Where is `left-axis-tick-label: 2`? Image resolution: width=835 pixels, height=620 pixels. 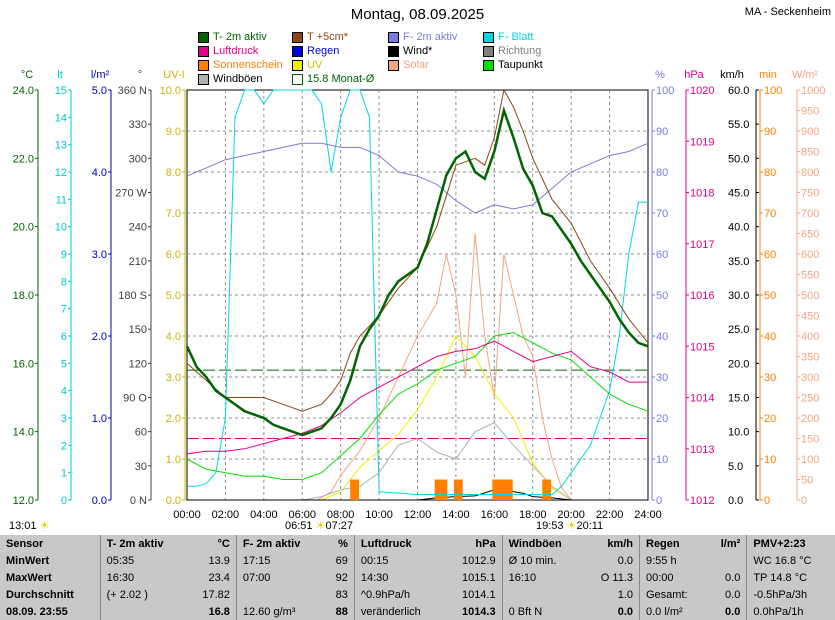
left-axis-tick-label: 2 is located at coordinates (64, 446).